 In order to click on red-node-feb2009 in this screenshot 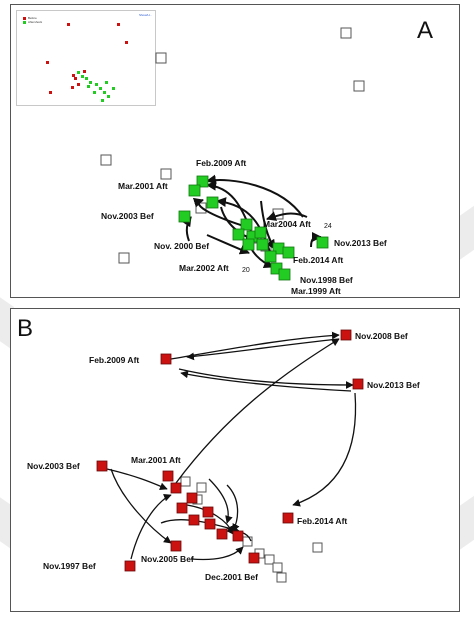, I will do `click(166, 359)`.